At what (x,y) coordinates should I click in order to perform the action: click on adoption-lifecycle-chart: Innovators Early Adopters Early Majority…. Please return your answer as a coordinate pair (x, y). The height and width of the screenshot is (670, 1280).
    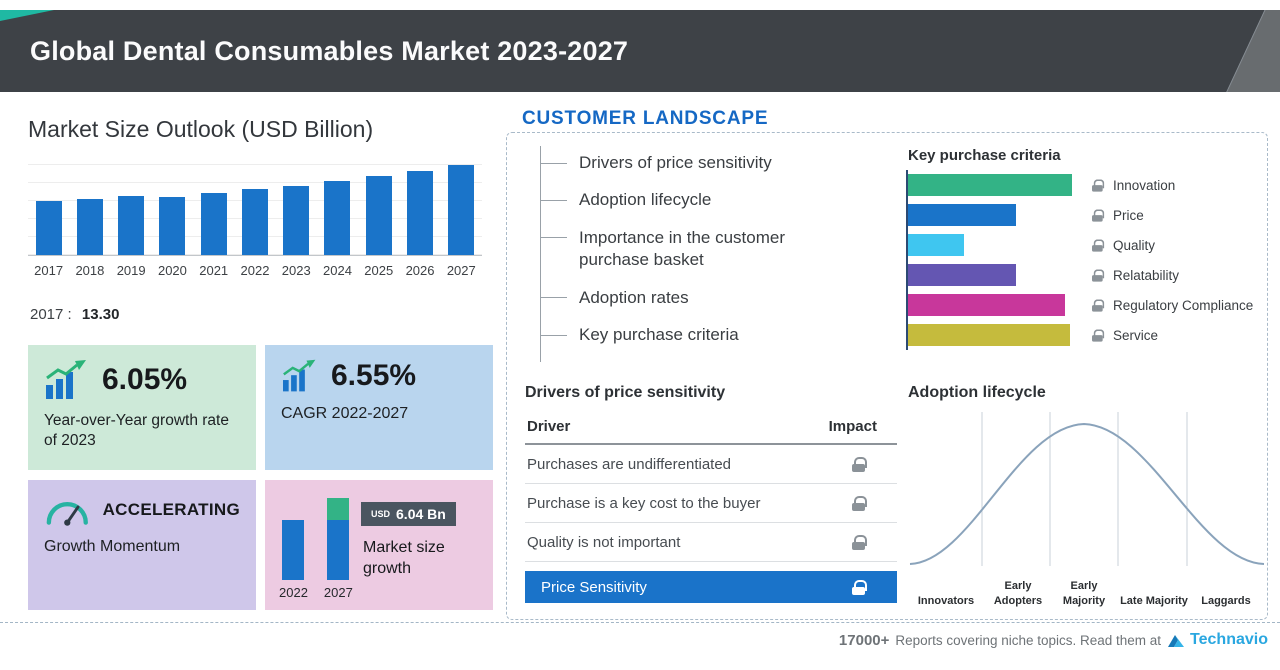
    Looking at the image, I should click on (1087, 510).